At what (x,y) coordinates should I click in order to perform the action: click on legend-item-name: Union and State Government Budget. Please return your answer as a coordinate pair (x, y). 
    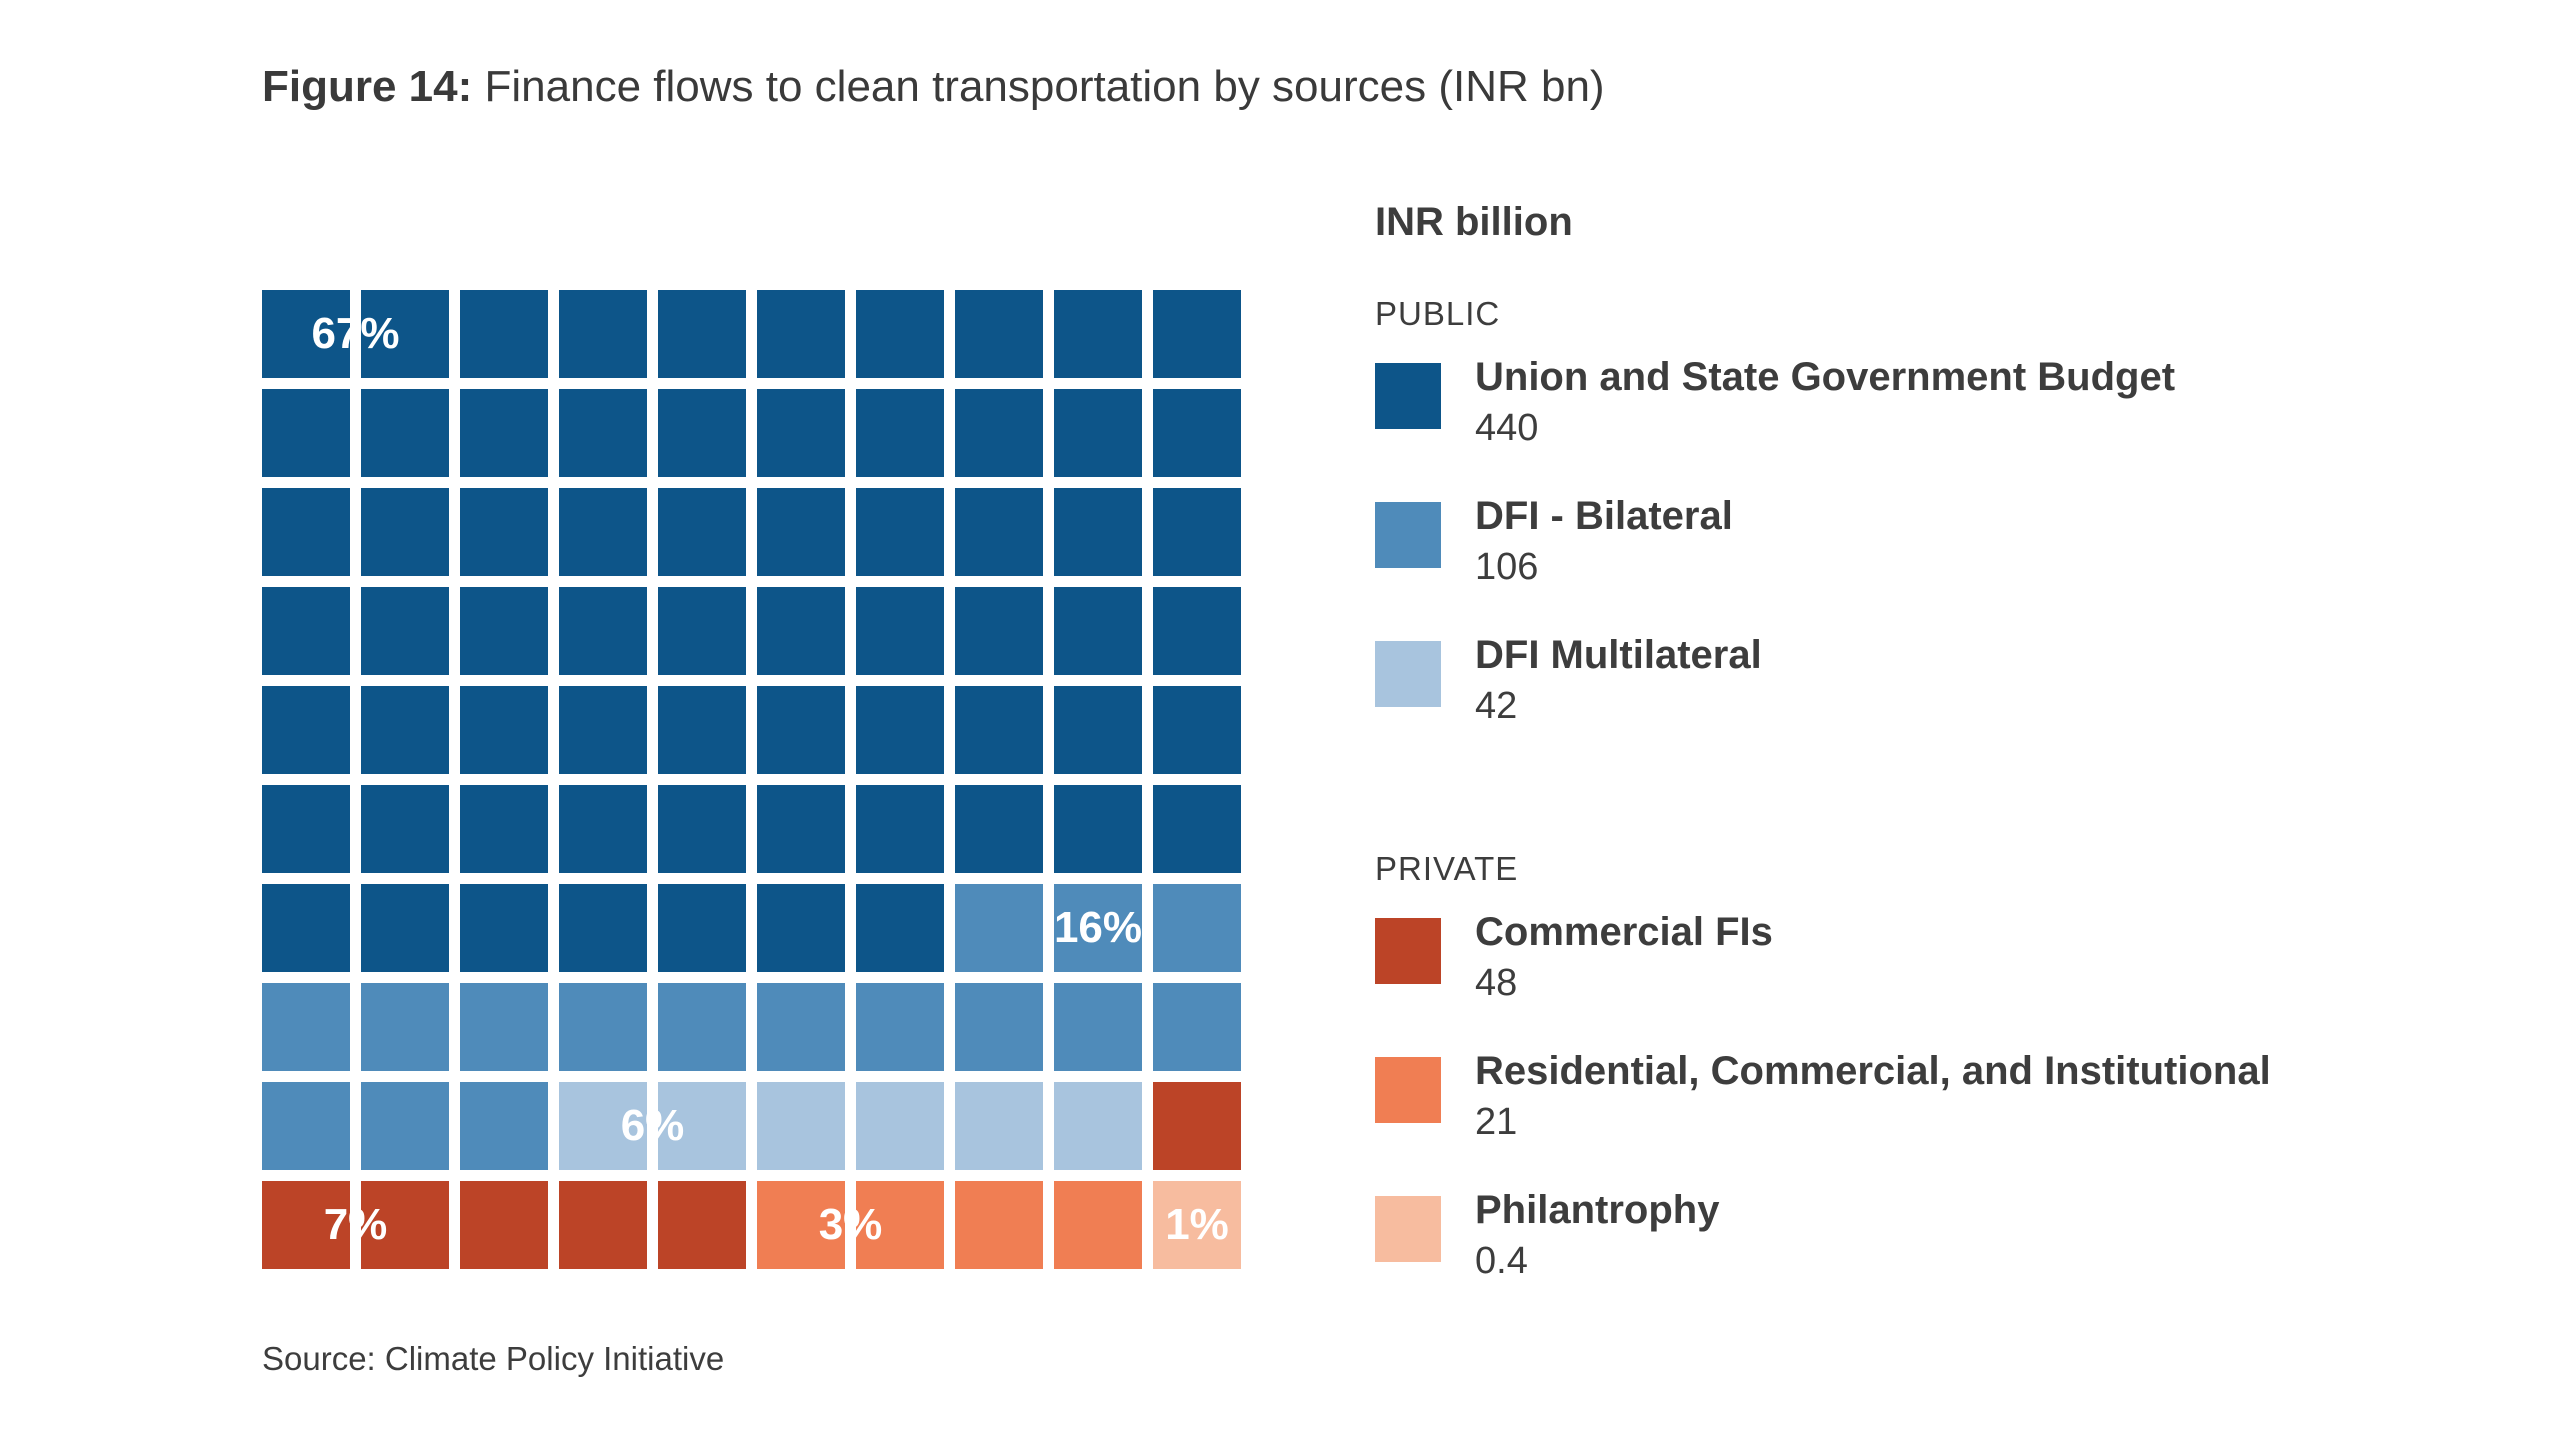
    Looking at the image, I should click on (1825, 377).